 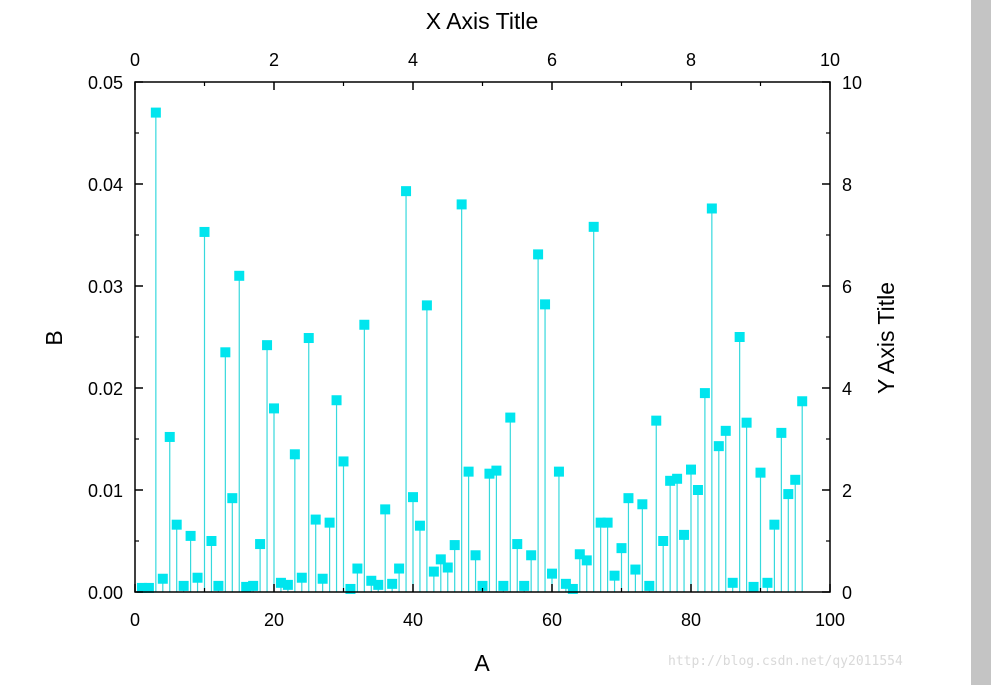 What do you see at coordinates (413, 60) in the screenshot?
I see `top-tick-label: 4` at bounding box center [413, 60].